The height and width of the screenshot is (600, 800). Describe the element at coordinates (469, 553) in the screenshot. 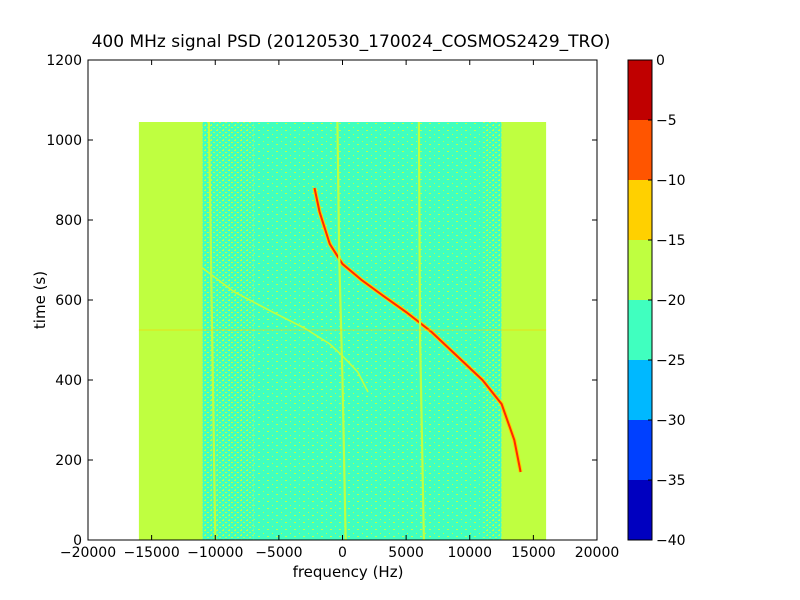

I see `x-tick-label: 10000` at that location.